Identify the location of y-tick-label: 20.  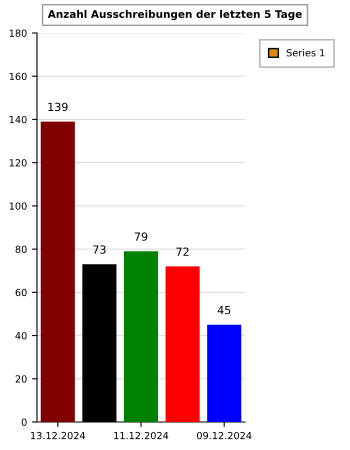
(21, 379).